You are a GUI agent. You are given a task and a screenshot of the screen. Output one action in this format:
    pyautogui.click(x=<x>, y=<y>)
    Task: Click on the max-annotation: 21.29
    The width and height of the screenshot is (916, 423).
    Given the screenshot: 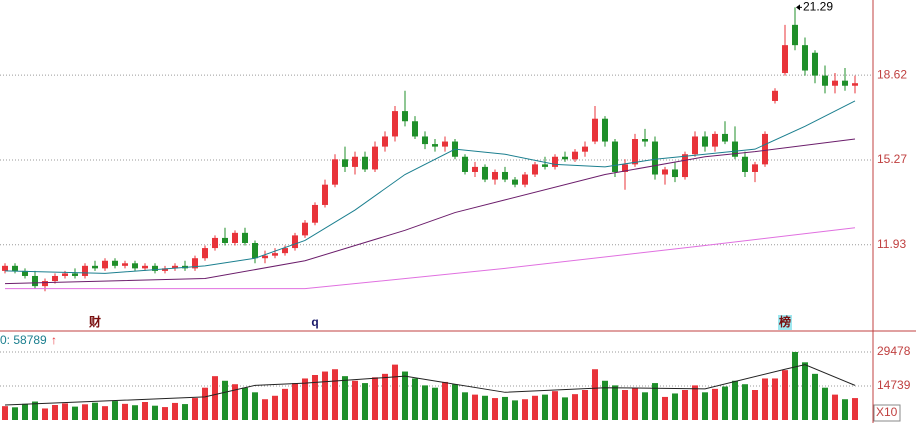 What is the action you would take?
    pyautogui.click(x=818, y=7)
    